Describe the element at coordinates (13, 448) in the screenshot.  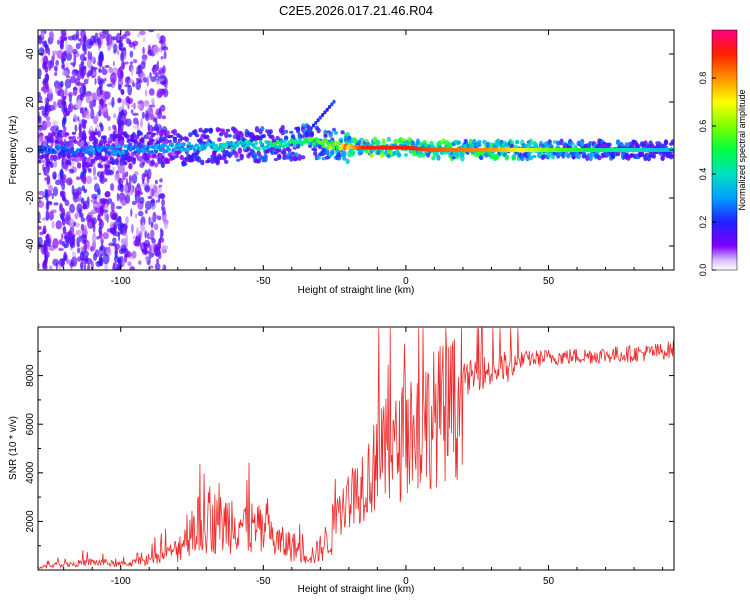
I see `snr-ylabel: SNR (10 * v/v)` at that location.